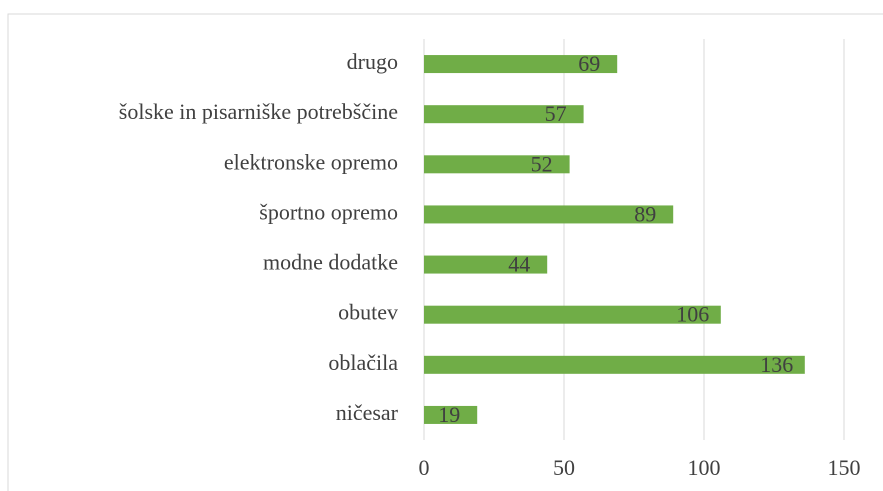 This screenshot has width=883, height=491. I want to click on y-tick-label: oblačila, so click(363, 362).